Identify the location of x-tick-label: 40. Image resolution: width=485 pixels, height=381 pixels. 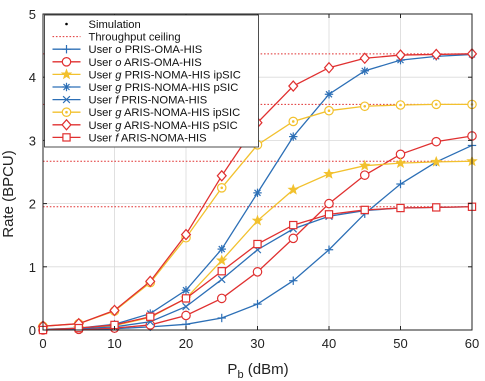
(329, 343).